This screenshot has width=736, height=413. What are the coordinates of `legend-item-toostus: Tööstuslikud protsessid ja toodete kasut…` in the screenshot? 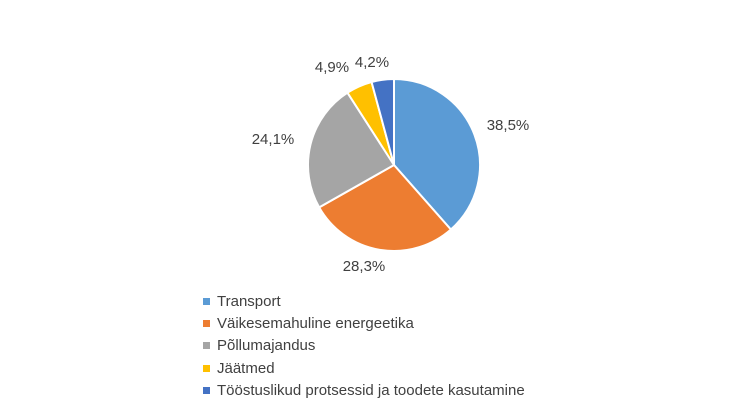 It's located at (364, 391).